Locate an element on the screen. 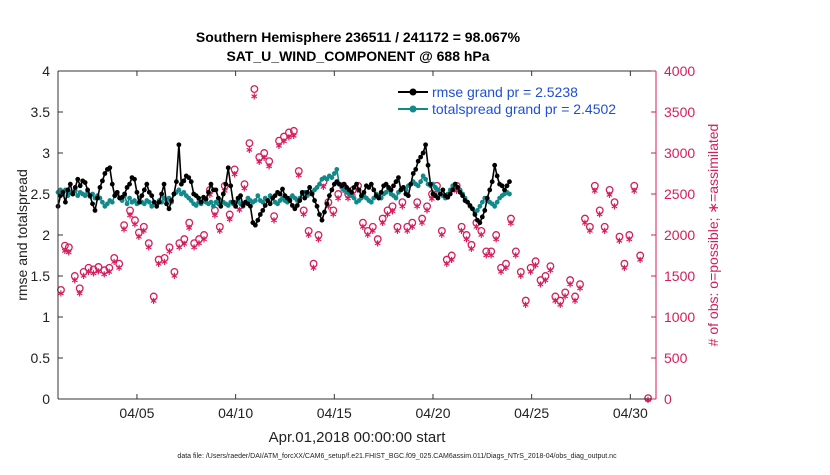 This screenshot has height=475, width=830. y-left-tick-label: 4 is located at coordinates (46, 71).